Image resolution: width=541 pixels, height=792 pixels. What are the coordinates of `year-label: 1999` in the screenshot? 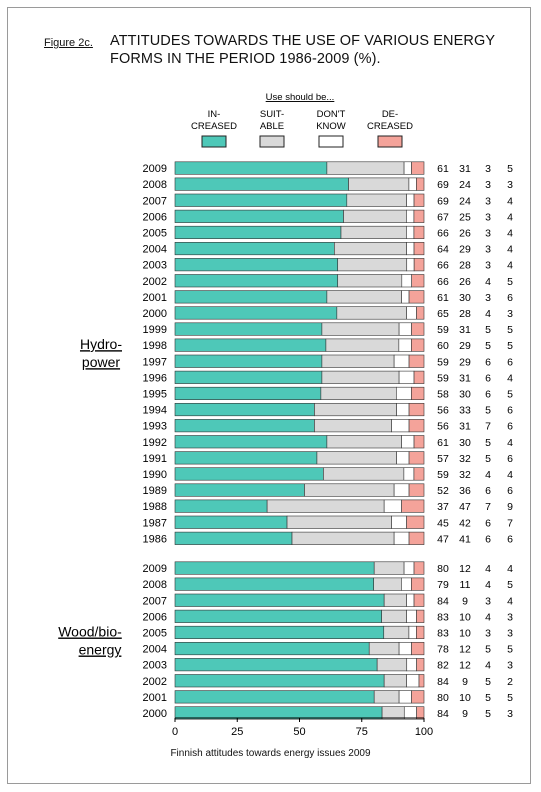 It's located at (155, 330).